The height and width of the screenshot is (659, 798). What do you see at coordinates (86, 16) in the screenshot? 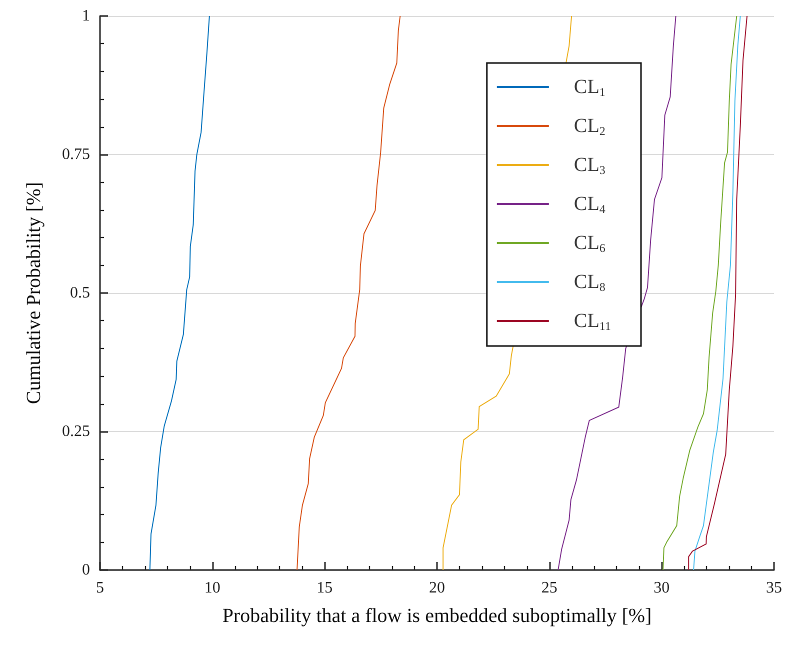
I see `y-tick-label: 1` at bounding box center [86, 16].